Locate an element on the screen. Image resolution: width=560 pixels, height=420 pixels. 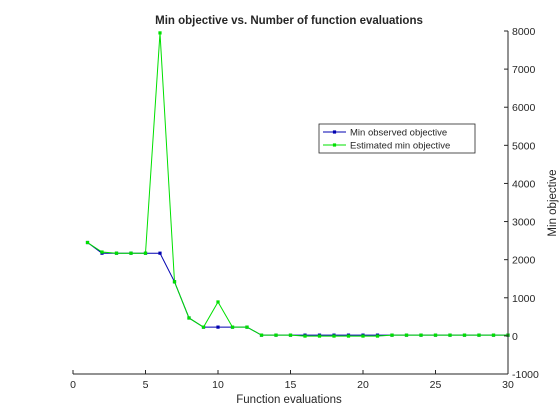
legend-entry-label: Min observed objective is located at coordinates (398, 133).